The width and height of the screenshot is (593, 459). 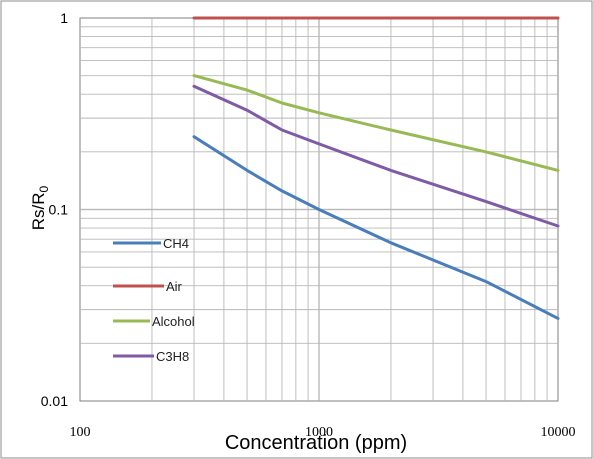 What do you see at coordinates (80, 432) in the screenshot?
I see `x-tick-label: 100` at bounding box center [80, 432].